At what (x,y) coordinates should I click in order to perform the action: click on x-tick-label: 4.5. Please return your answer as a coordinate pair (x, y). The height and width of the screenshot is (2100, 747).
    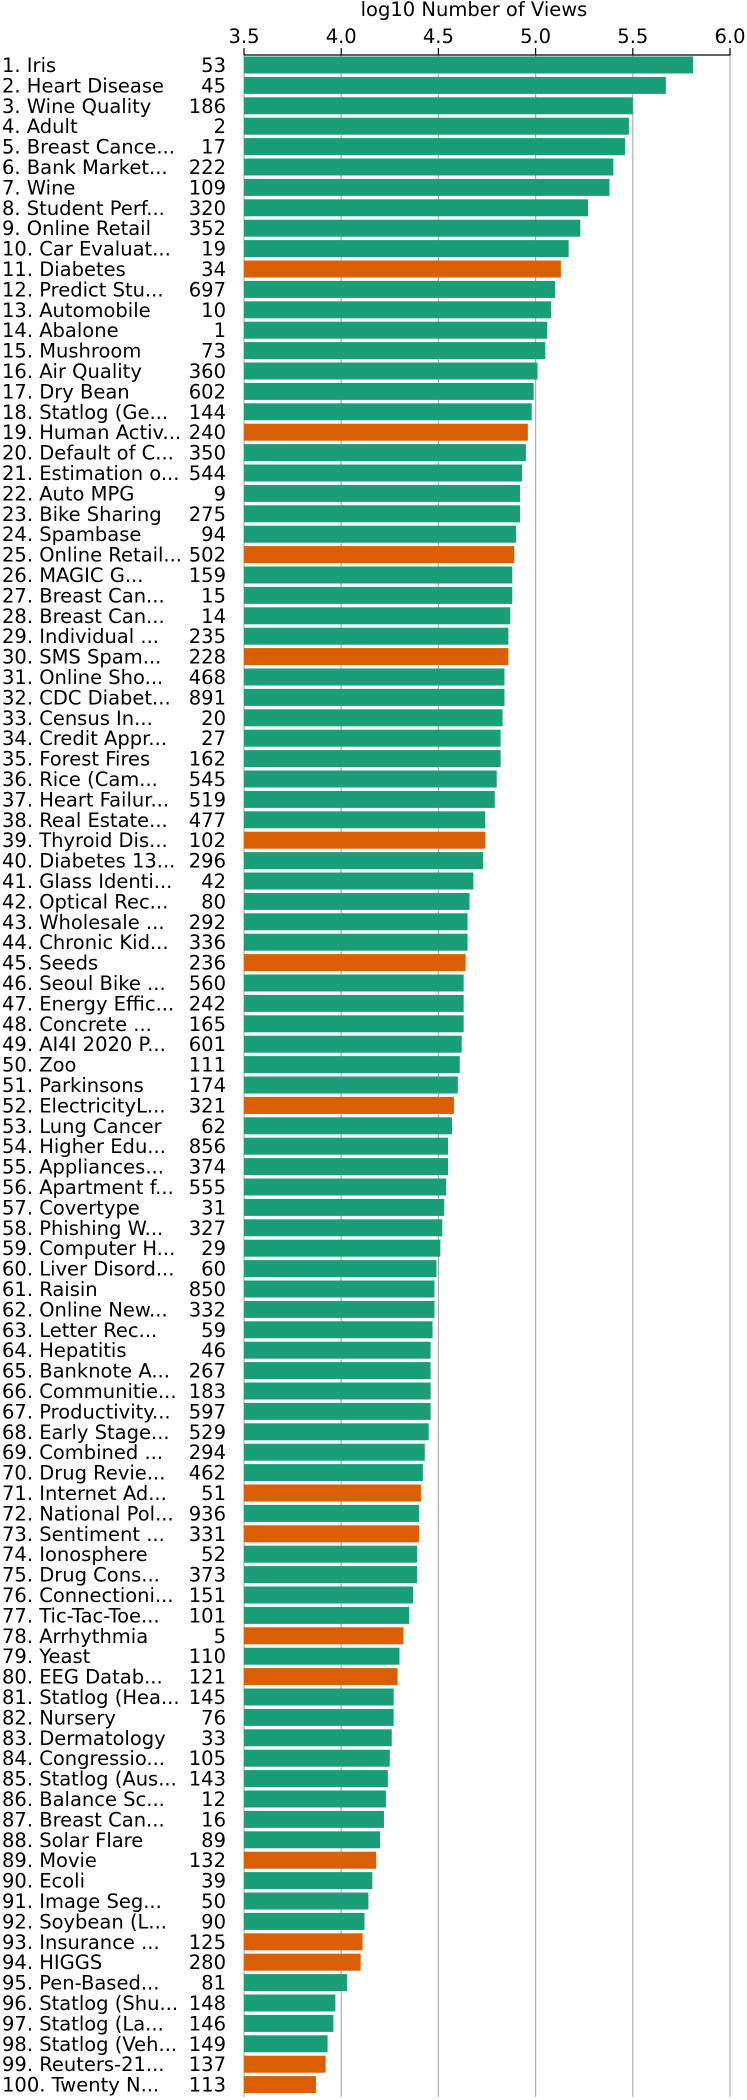
    Looking at the image, I should click on (438, 36).